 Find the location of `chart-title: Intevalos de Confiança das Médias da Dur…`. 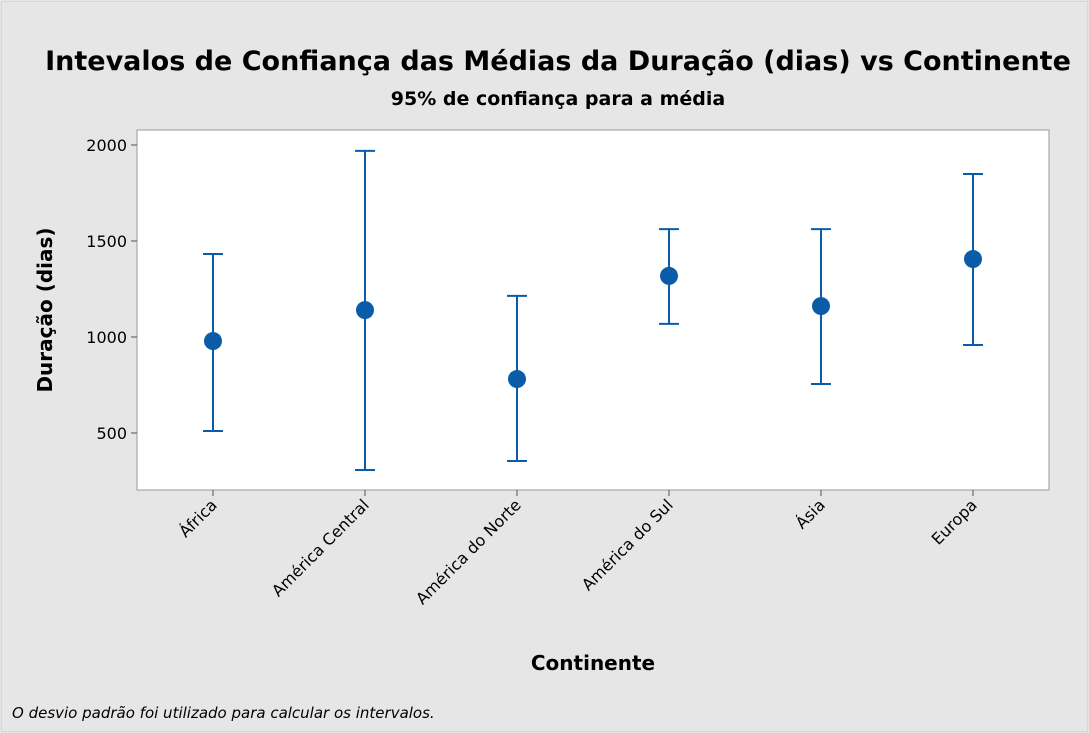

chart-title: Intevalos de Confiança das Médias da Dur… is located at coordinates (558, 61).